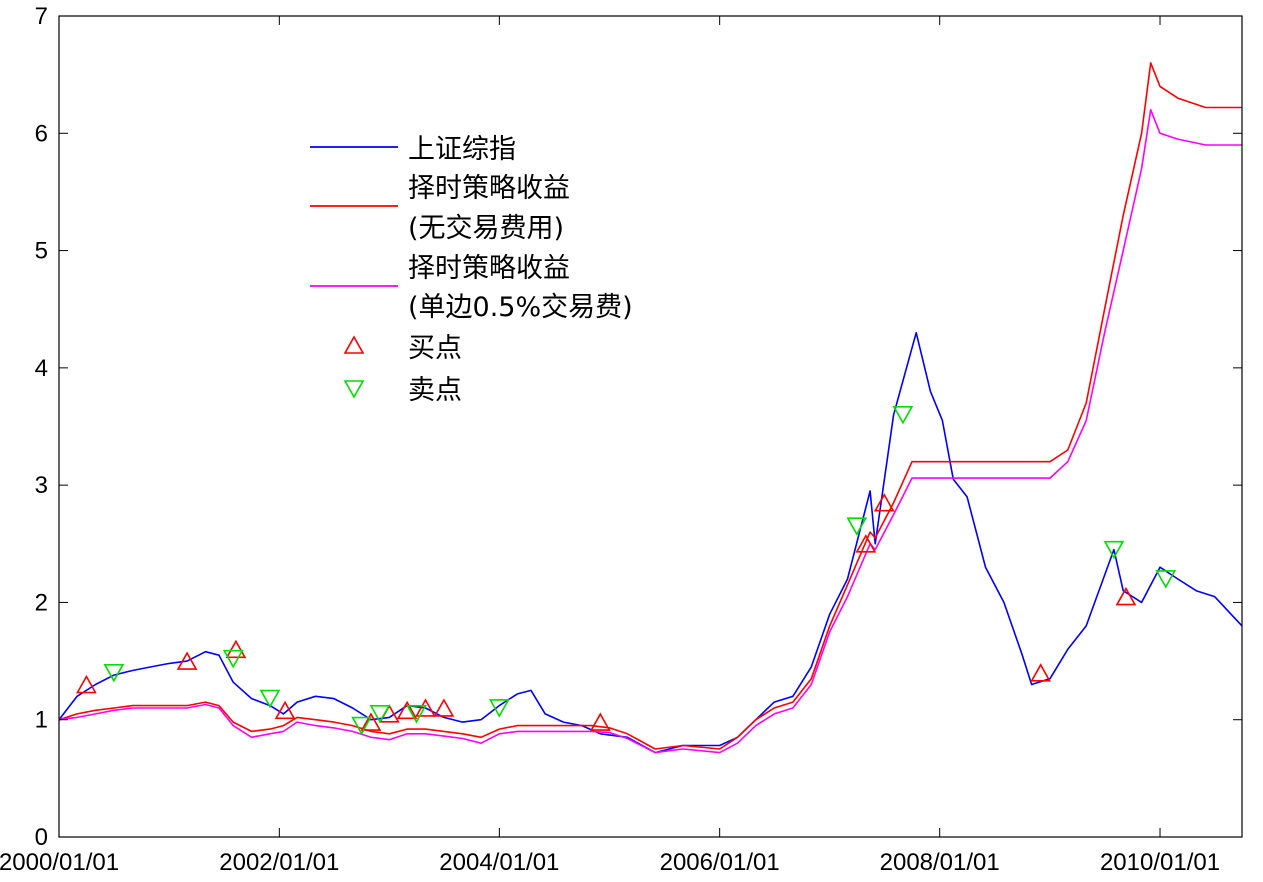  I want to click on y-tick-label: 0, so click(41, 837).